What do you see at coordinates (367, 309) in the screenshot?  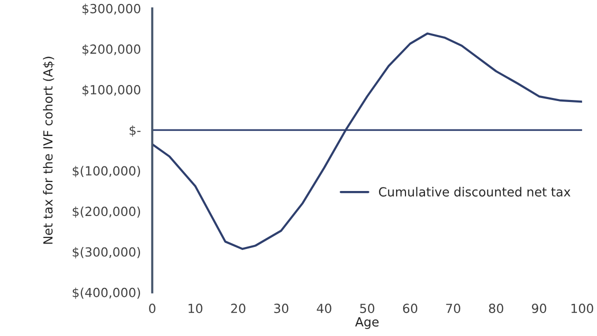 I see `x-tick-label: 50` at bounding box center [367, 309].